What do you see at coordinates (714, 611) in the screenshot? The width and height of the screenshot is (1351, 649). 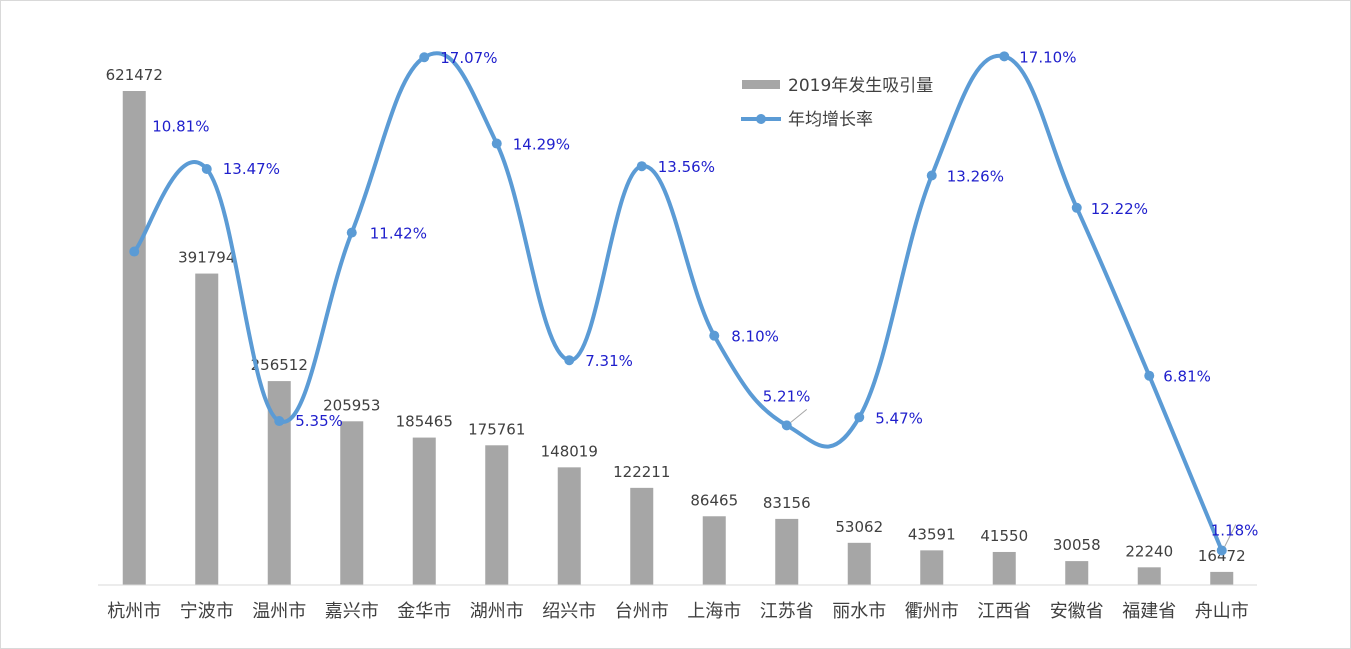 I see `category-label: 上海市` at bounding box center [714, 611].